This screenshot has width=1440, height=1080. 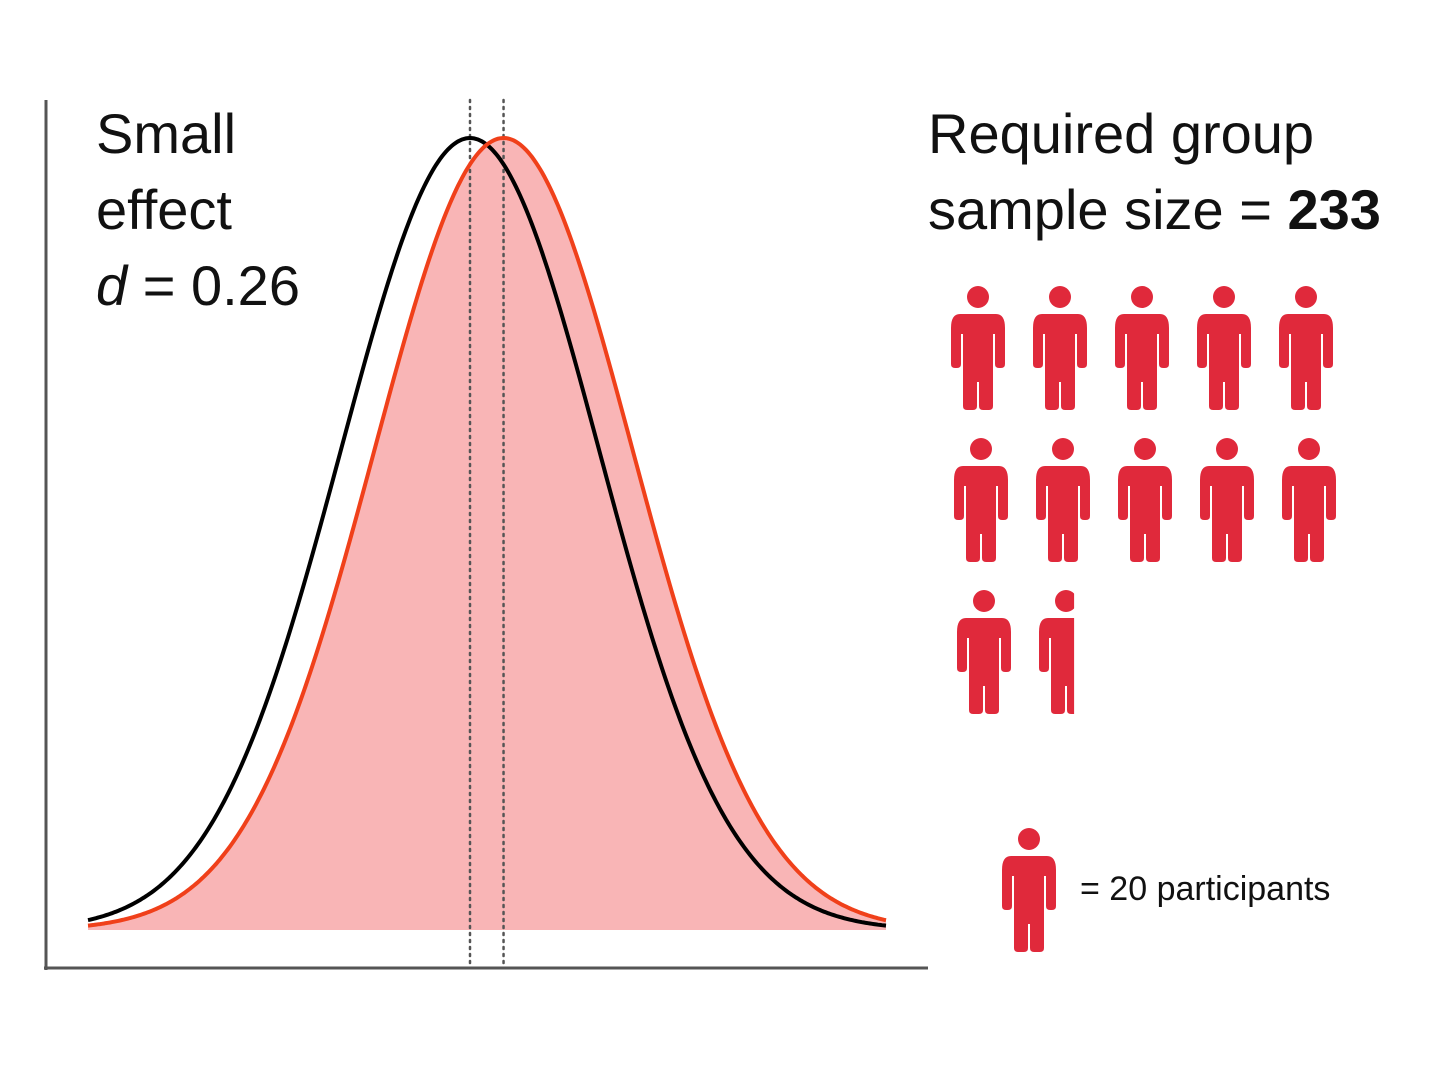 What do you see at coordinates (1334, 209) in the screenshot?
I see `sample-size-value: 233` at bounding box center [1334, 209].